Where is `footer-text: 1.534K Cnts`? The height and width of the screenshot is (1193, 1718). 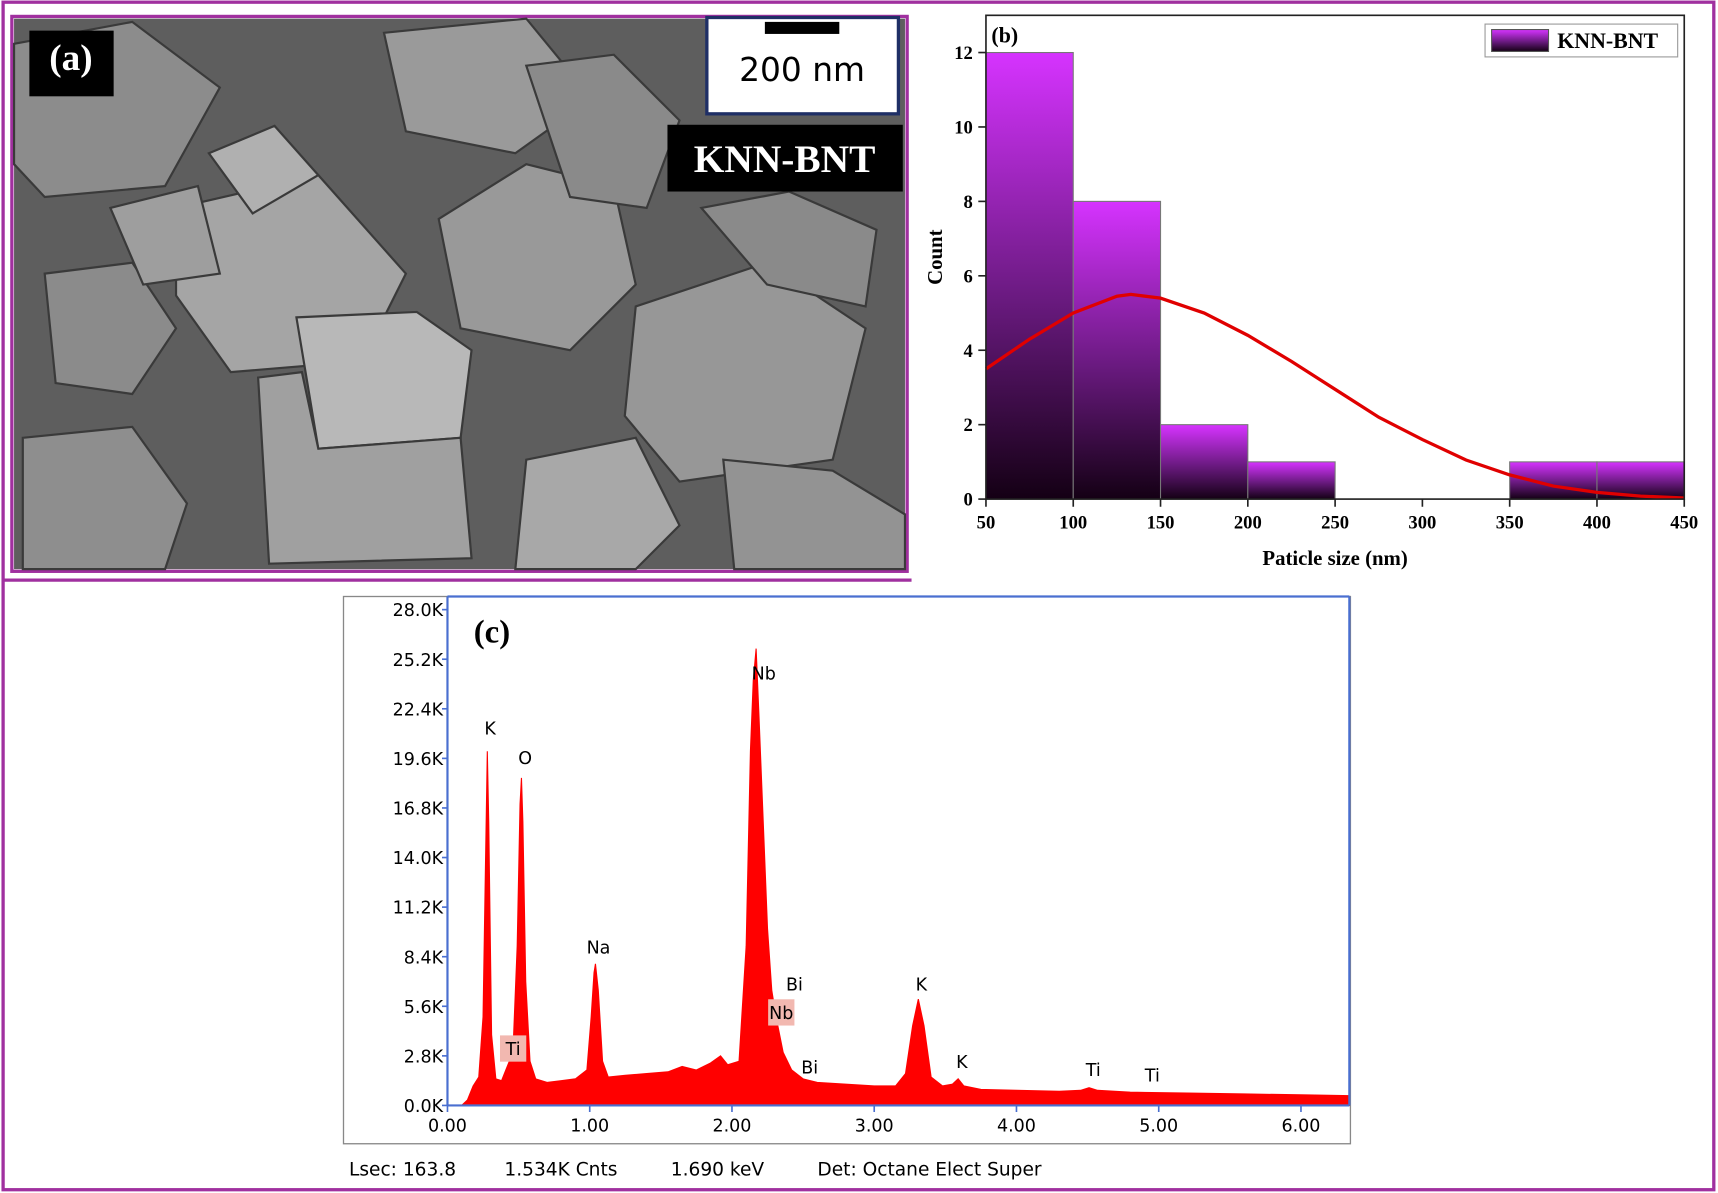
footer-text: 1.534K Cnts is located at coordinates (560, 1169).